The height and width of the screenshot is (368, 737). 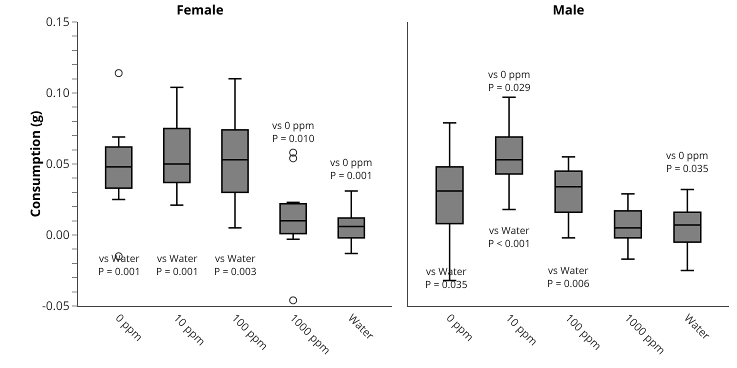 I want to click on annotation: vs 0 ppm P = 0.010, so click(x=293, y=131).